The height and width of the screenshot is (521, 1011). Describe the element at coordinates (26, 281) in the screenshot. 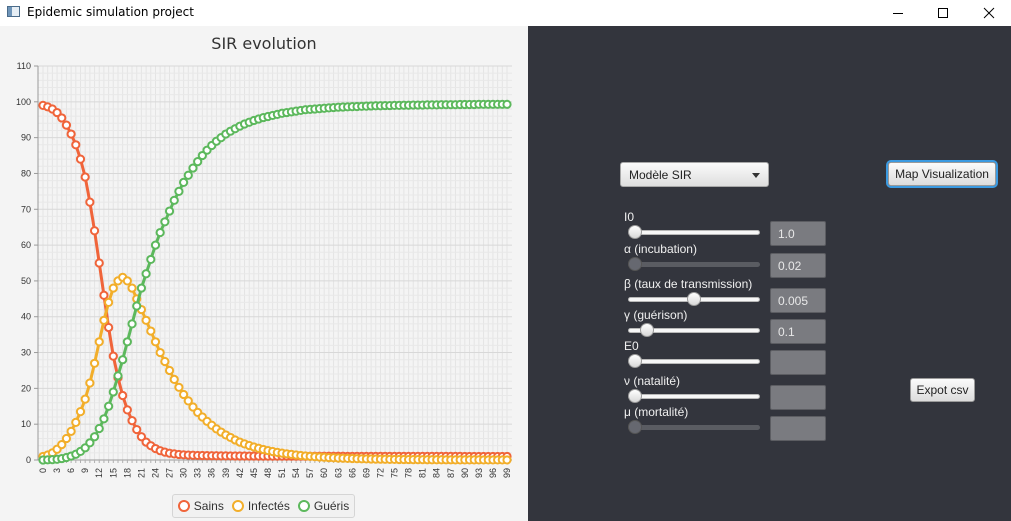

I see `y-tick-label: 50` at that location.